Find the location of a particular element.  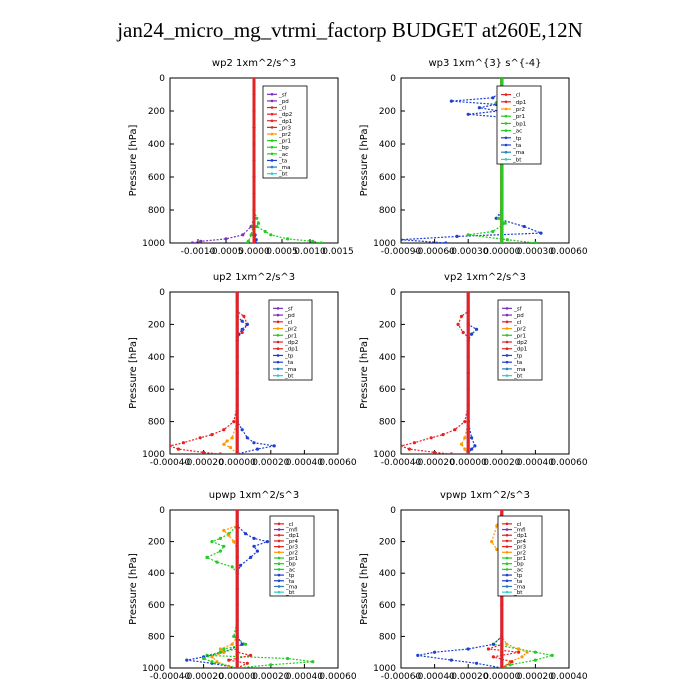

y-tick-label: 1000 is located at coordinates (384, 669).